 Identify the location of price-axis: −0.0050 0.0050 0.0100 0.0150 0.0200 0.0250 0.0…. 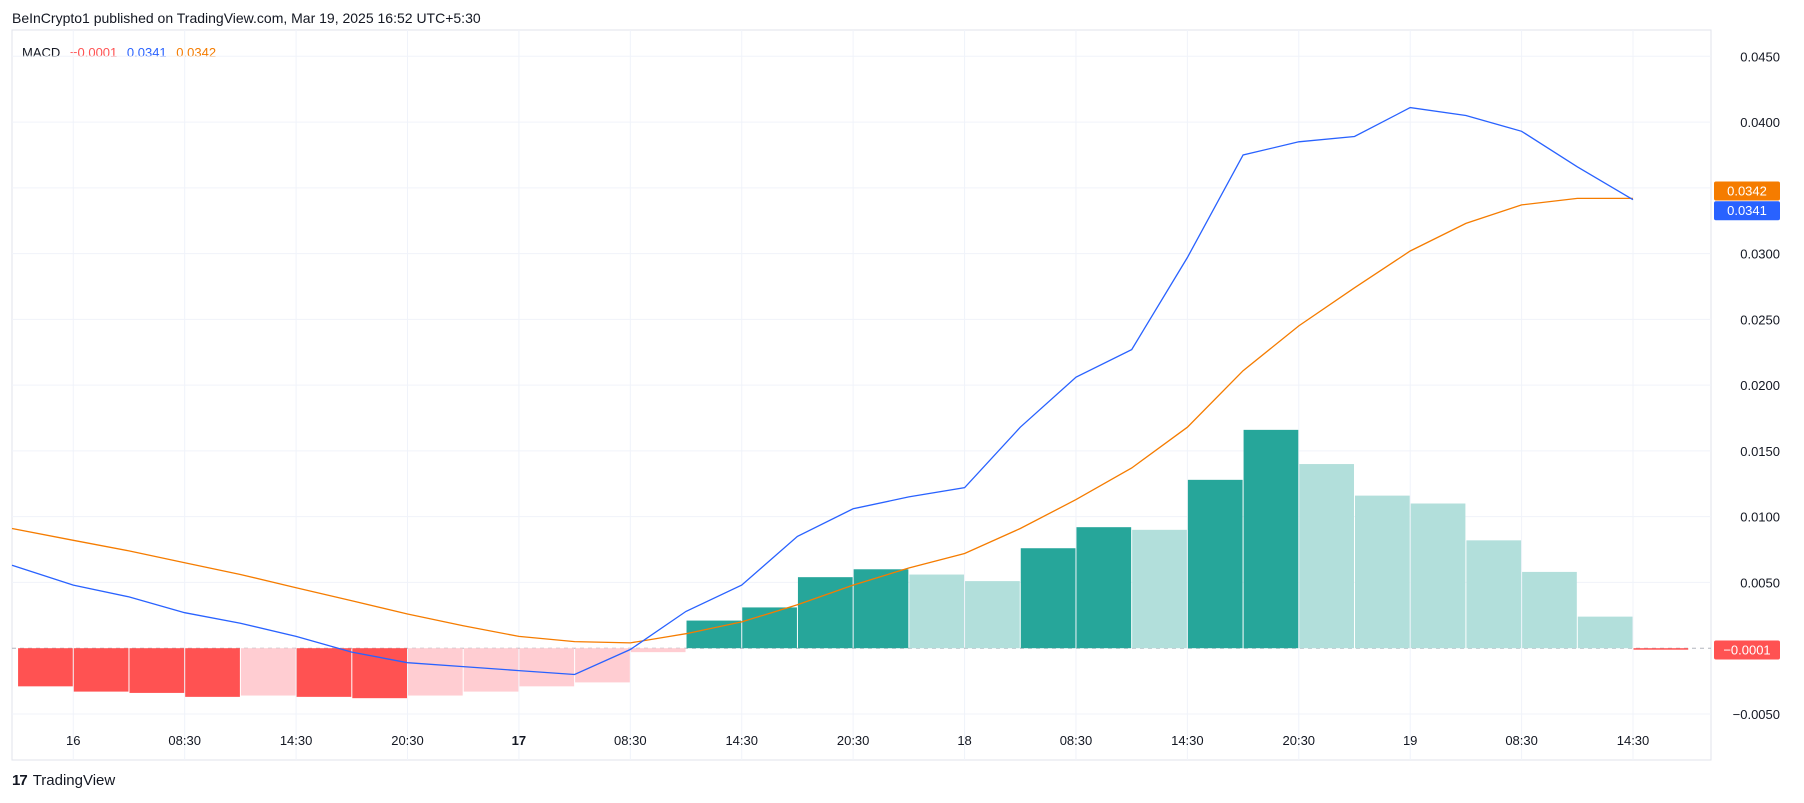
(1756, 385).